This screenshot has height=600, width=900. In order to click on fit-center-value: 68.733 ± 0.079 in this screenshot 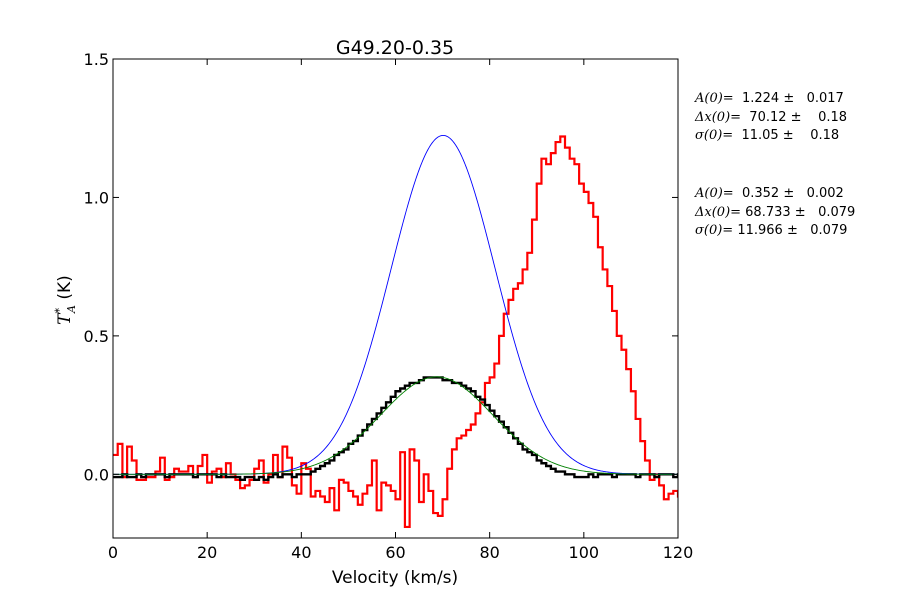, I will do `click(798, 212)`.